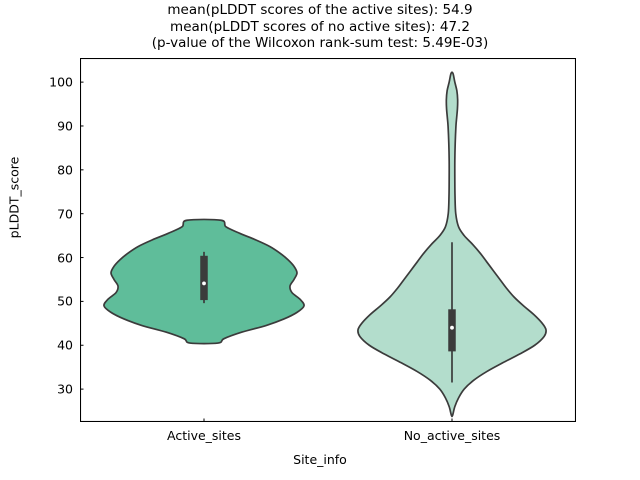 The height and width of the screenshot is (480, 640). I want to click on x-tick-label-no-active-sites: No_active_sites, so click(452, 435).